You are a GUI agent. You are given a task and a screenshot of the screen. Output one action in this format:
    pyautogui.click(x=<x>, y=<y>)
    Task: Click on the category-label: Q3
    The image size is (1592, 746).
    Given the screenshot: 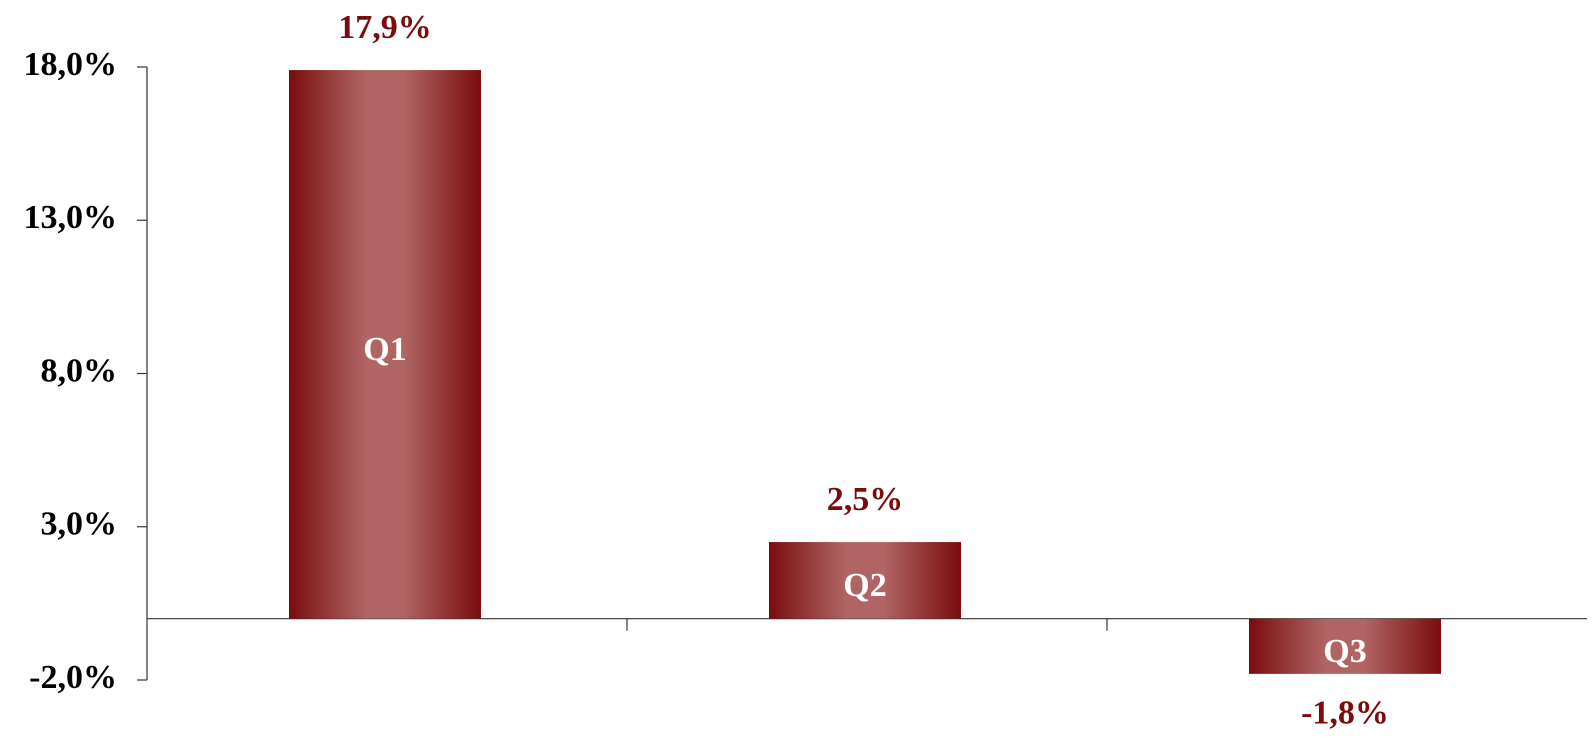 What is the action you would take?
    pyautogui.click(x=1344, y=651)
    